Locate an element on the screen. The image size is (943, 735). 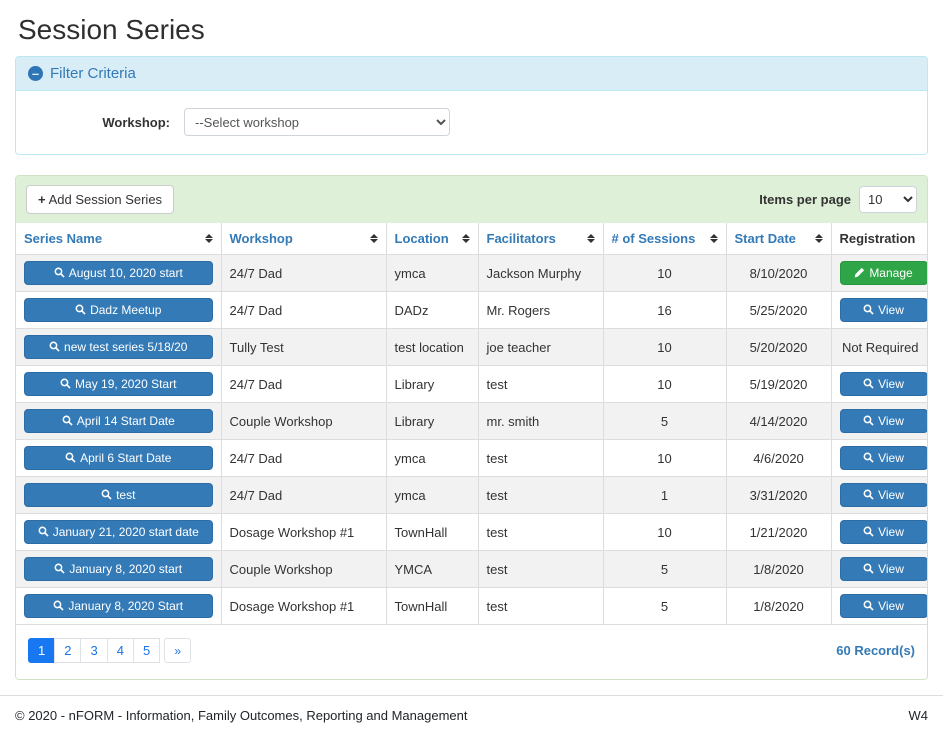
filter-criteria-title: Filter Criteria is located at coordinates (93, 73).